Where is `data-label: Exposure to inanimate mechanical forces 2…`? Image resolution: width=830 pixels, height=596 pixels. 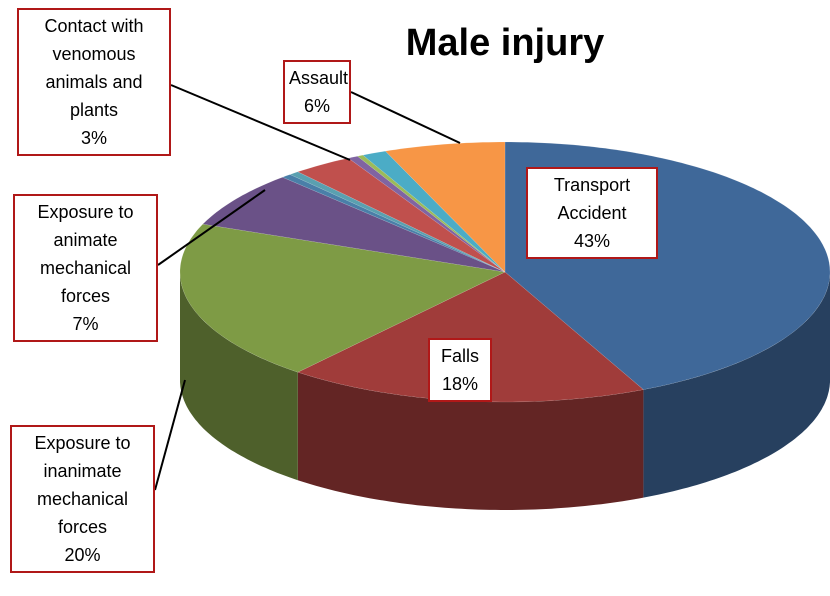 data-label: Exposure to inanimate mechanical forces 2… is located at coordinates (82, 499).